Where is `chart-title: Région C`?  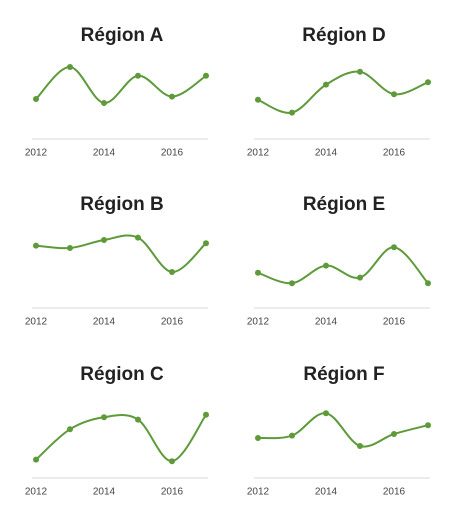 chart-title: Région C is located at coordinates (122, 374).